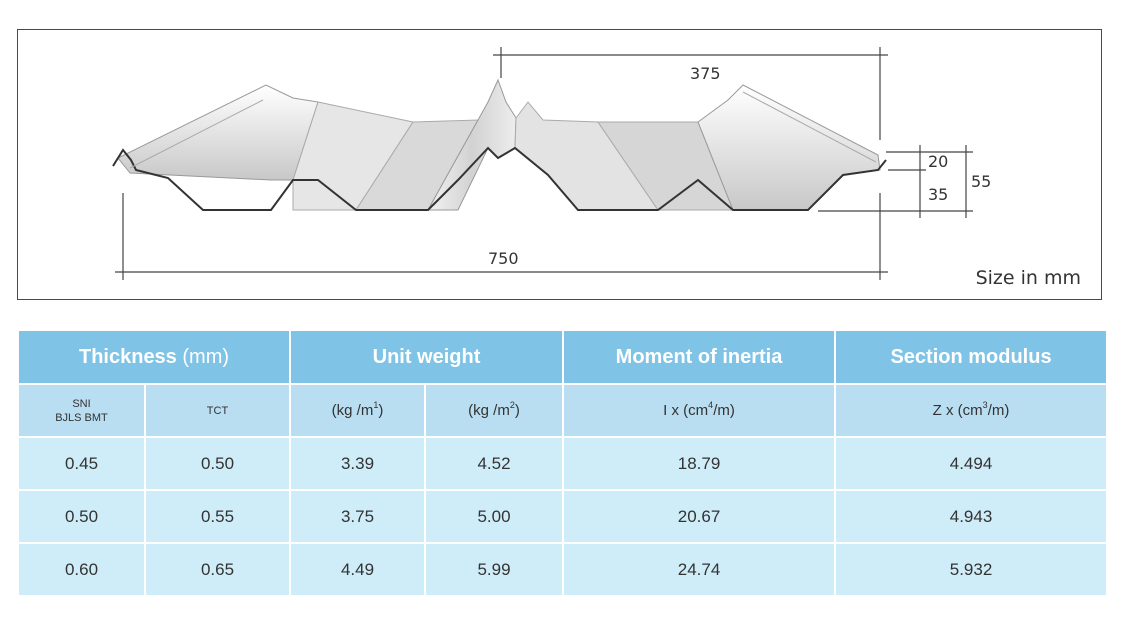 The image size is (1137, 640). Describe the element at coordinates (217, 463) in the screenshot. I see `tct-cell: 0.50` at that location.